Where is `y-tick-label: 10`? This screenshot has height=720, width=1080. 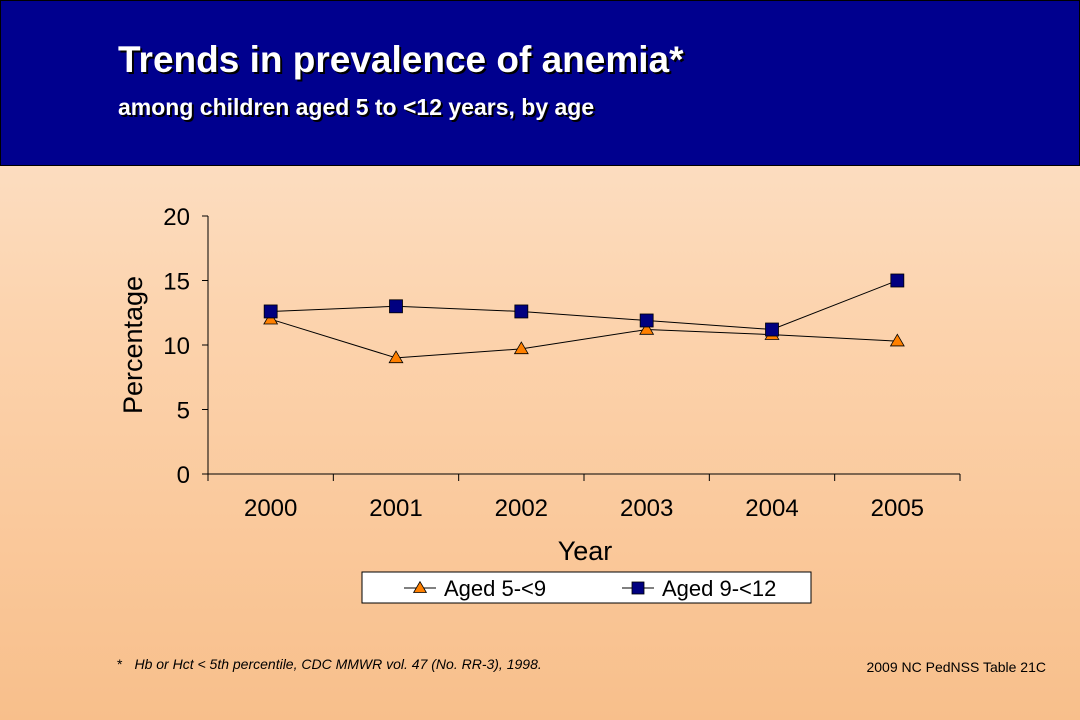 y-tick-label: 10 is located at coordinates (176, 346).